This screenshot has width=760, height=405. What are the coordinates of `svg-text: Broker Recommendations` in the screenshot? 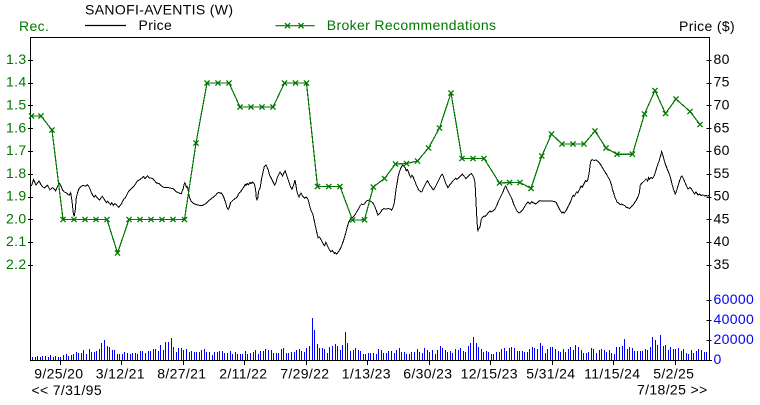 It's located at (412, 25).